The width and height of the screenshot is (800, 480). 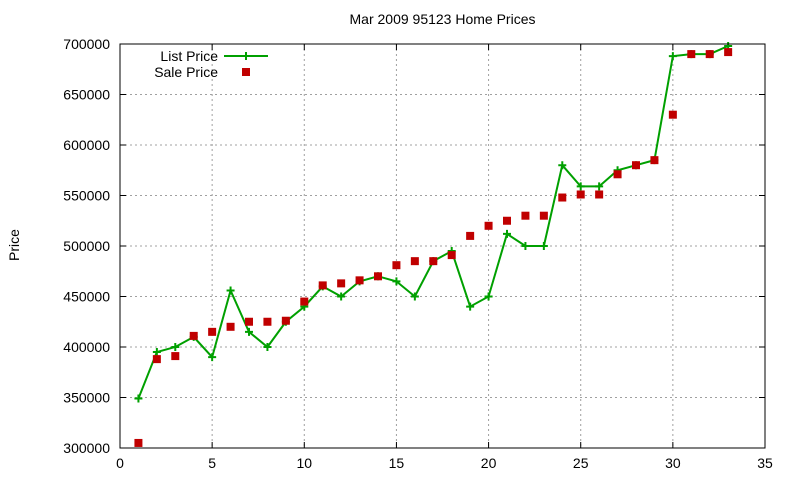 I want to click on x-tick-label: 10, so click(x=304, y=463).